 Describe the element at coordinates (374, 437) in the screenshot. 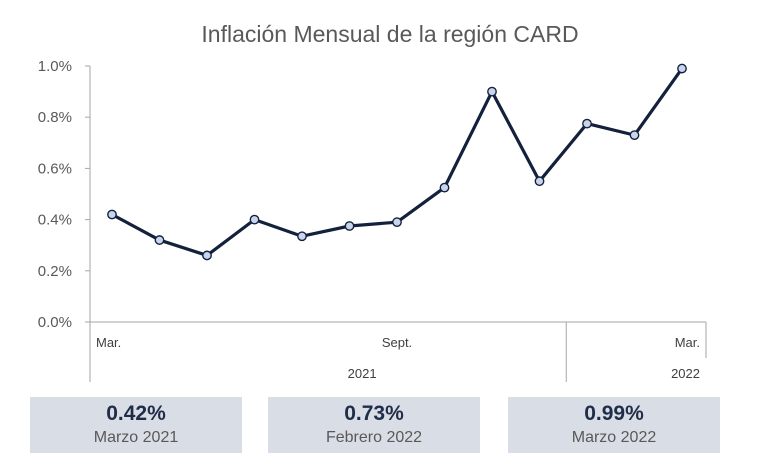

I see `card-label: Febrero 2022` at that location.